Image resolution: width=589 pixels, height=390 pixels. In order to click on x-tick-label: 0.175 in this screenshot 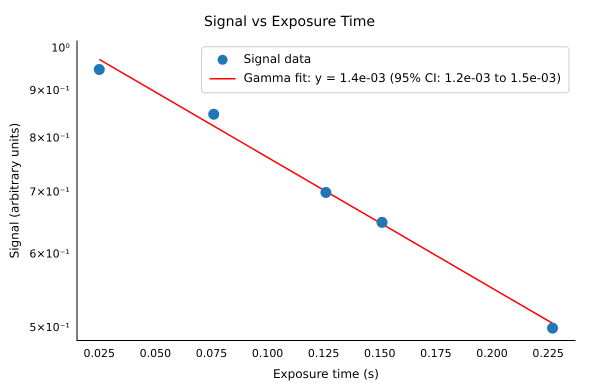, I will do `click(436, 353)`.